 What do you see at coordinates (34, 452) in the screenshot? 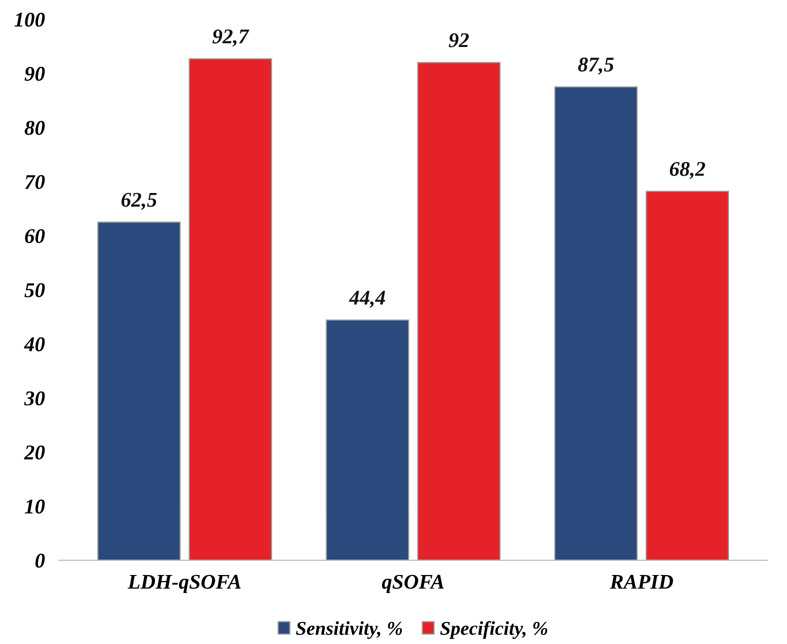
I see `y-tick-label: 20` at bounding box center [34, 452].